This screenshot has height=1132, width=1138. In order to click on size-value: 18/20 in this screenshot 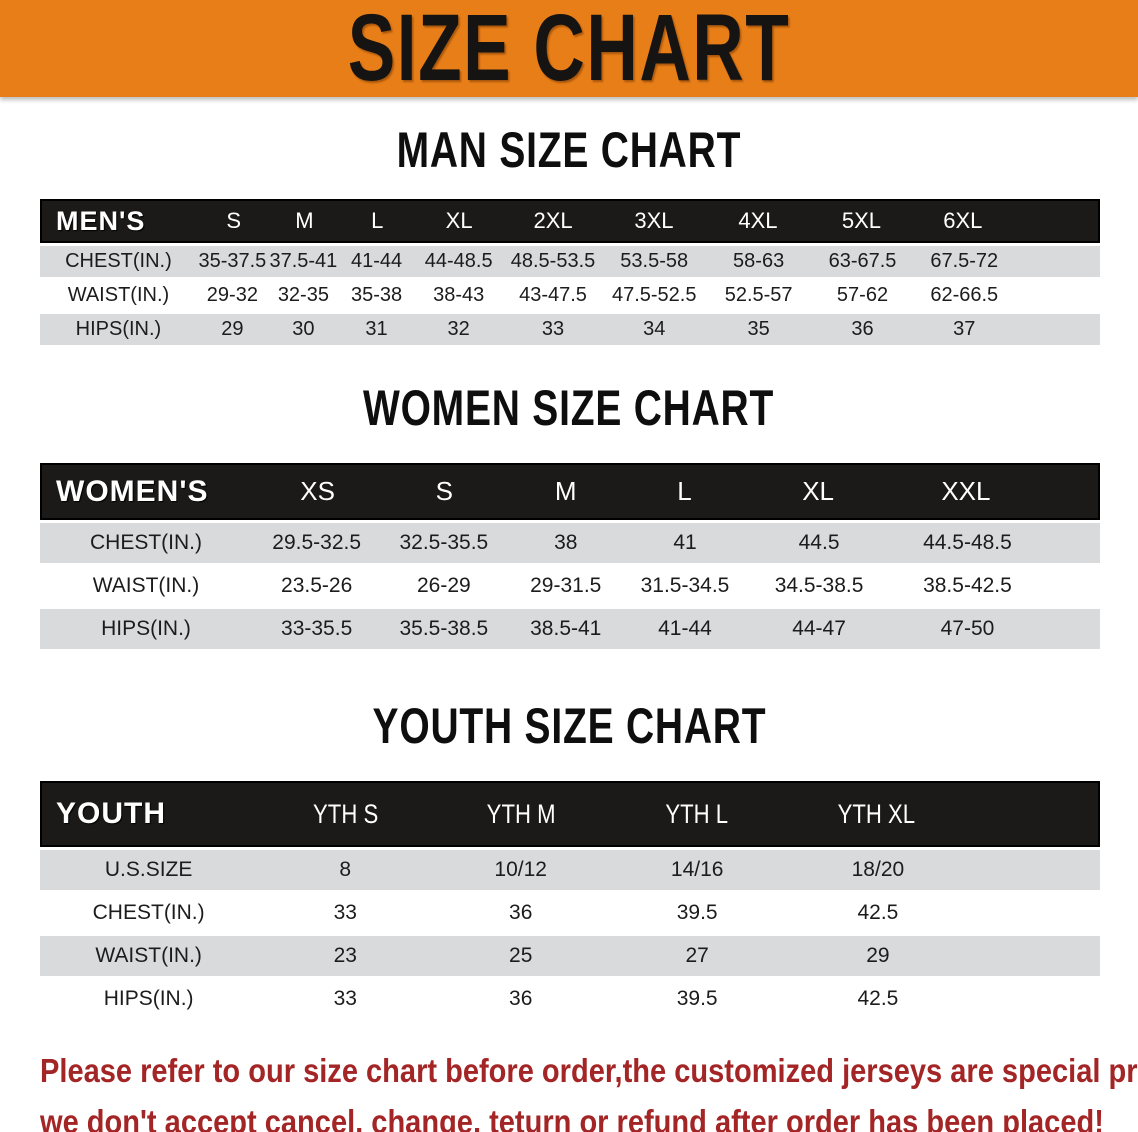, I will do `click(878, 869)`.